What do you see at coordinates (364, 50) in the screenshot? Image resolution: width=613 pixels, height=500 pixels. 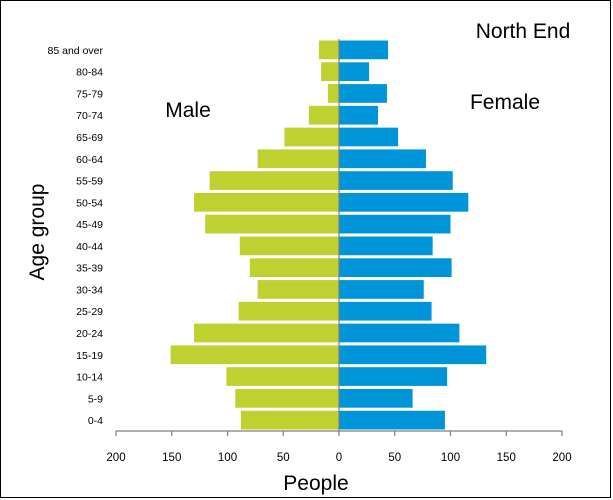 I see `female-bar-85-and-over` at bounding box center [364, 50].